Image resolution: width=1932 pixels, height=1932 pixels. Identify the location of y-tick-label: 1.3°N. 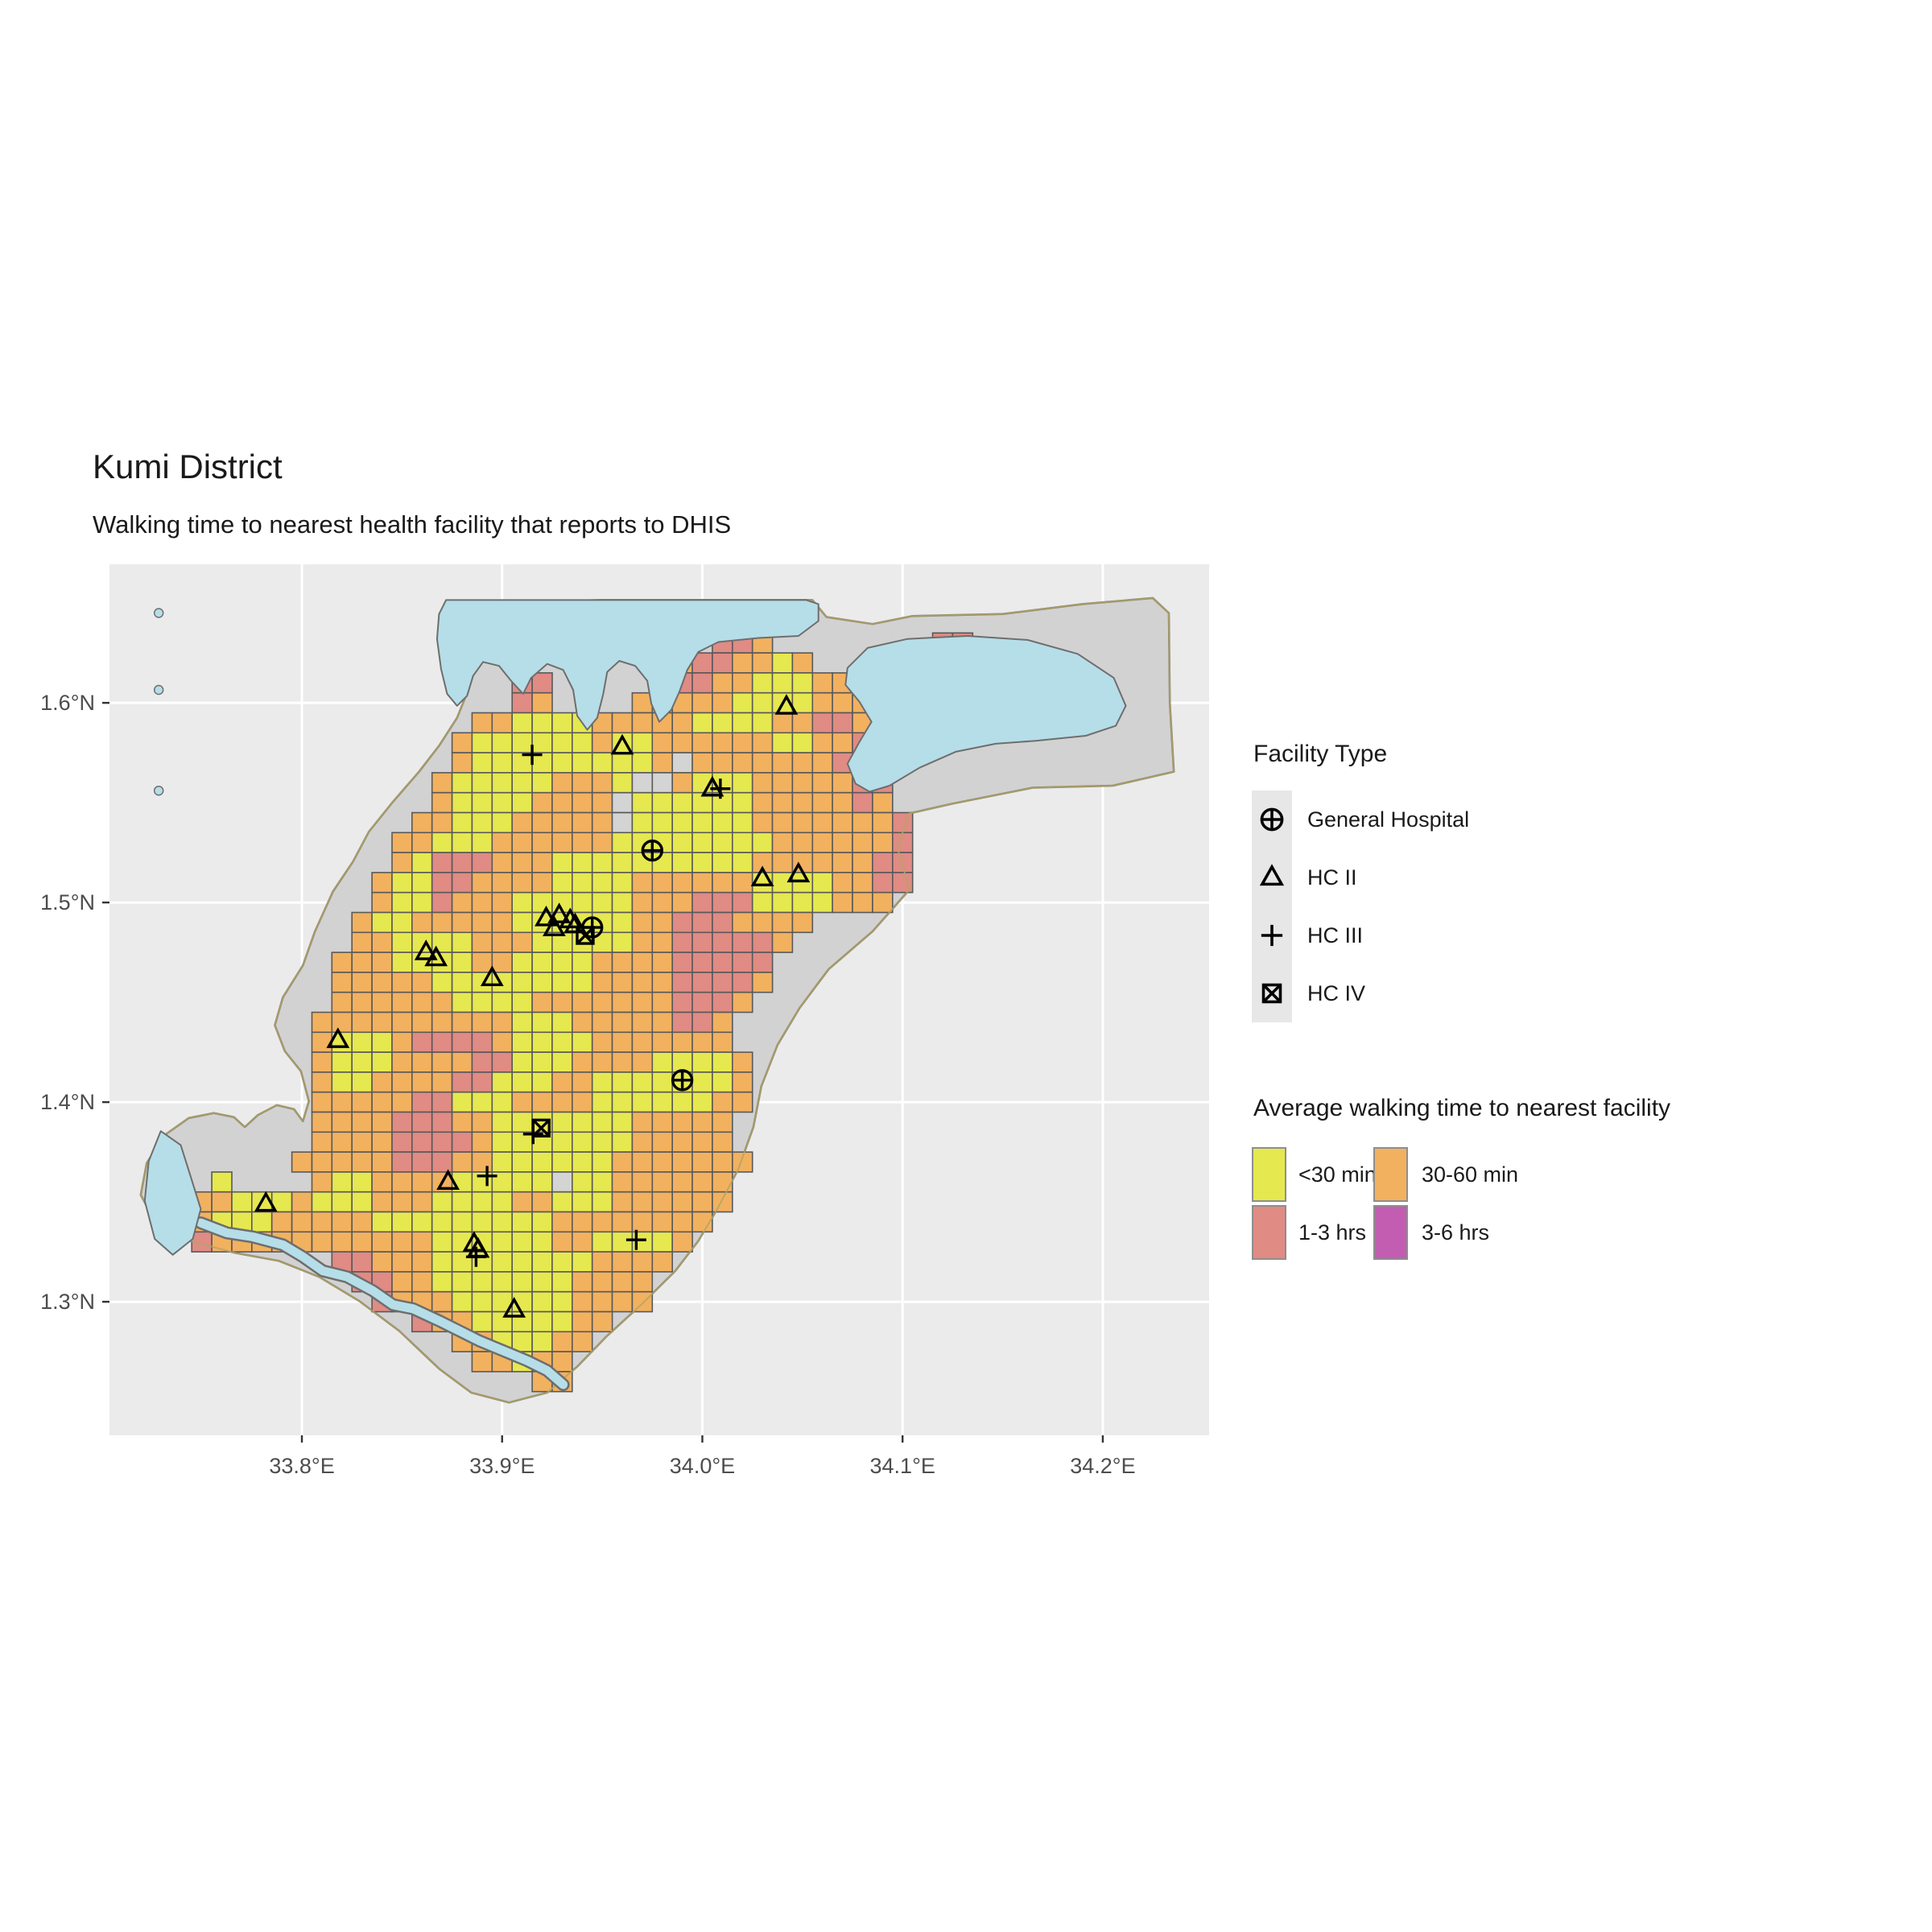
(67, 1302).